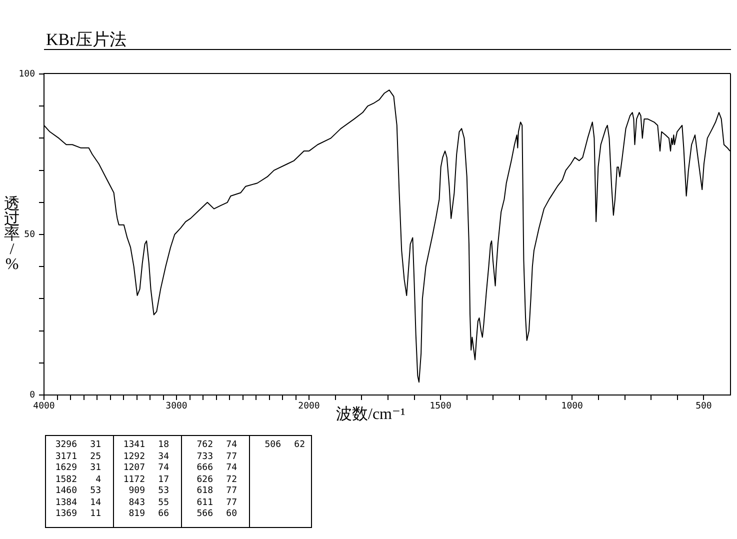 The width and height of the screenshot is (737, 539). Describe the element at coordinates (163, 503) in the screenshot. I see `data-label: 55` at that location.